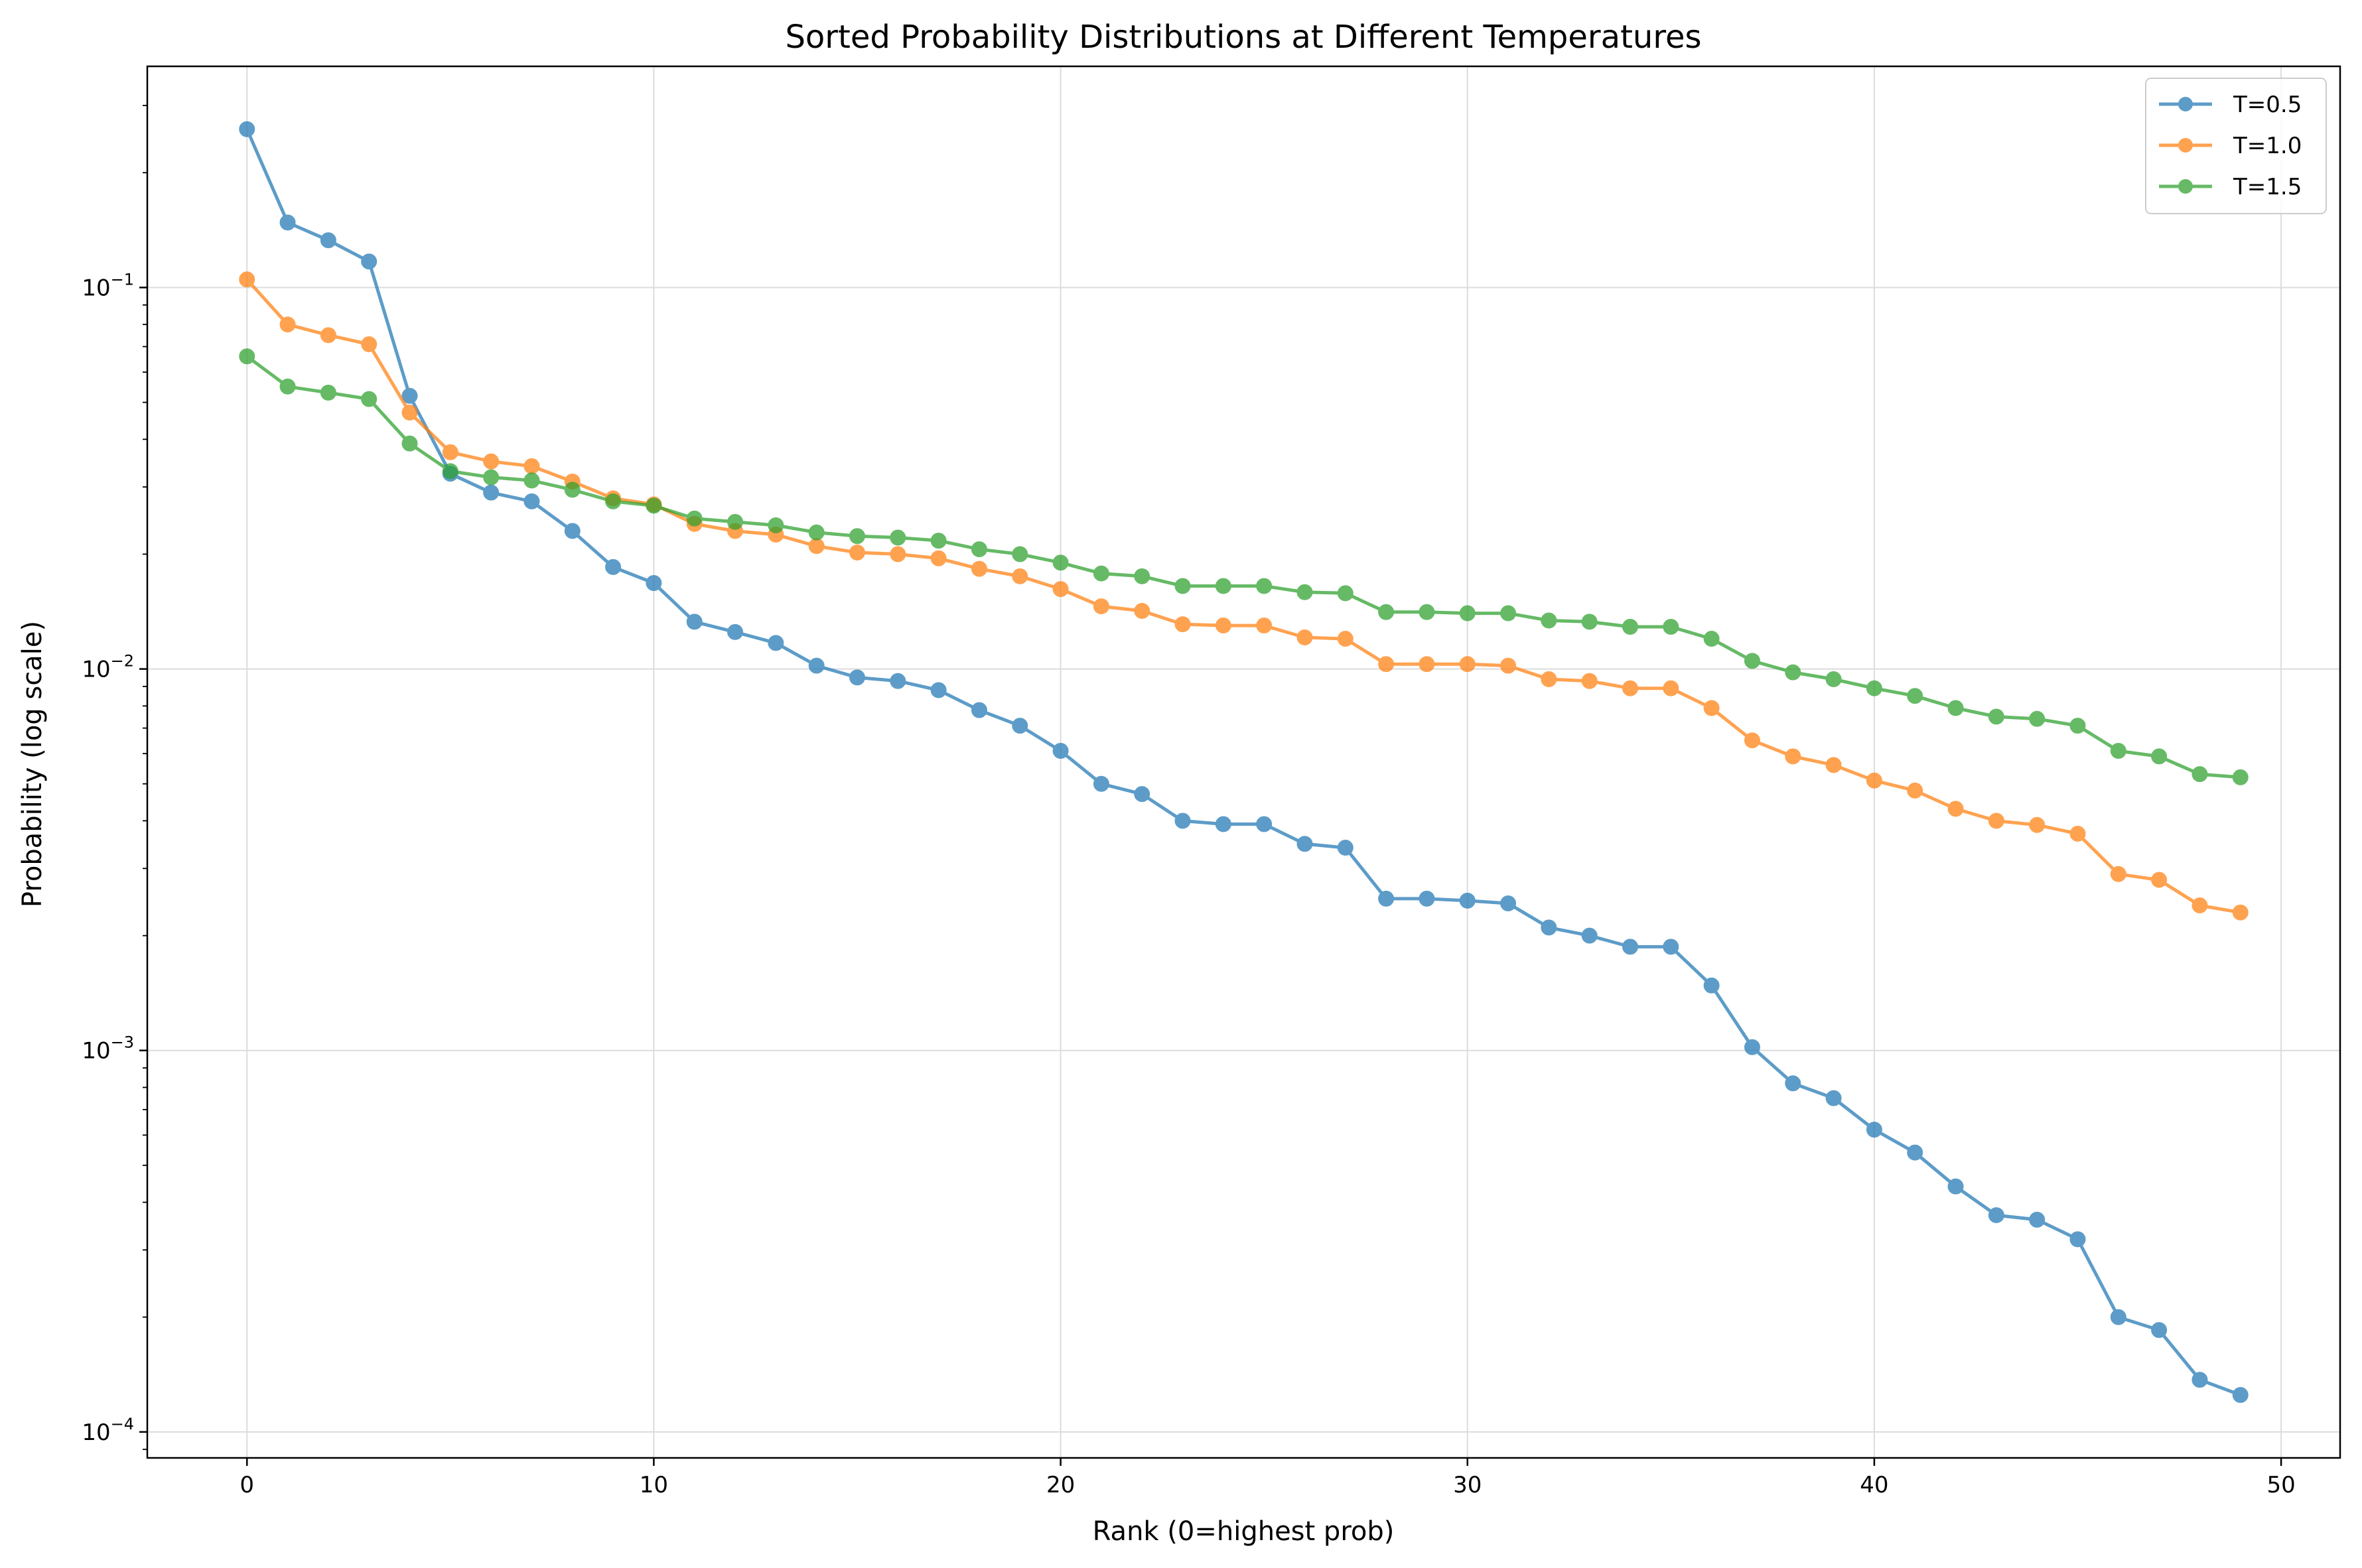 This screenshot has width=2362, height=1568. I want to click on legend: T=0.5 T=1.0 T=1.5, so click(2236, 146).